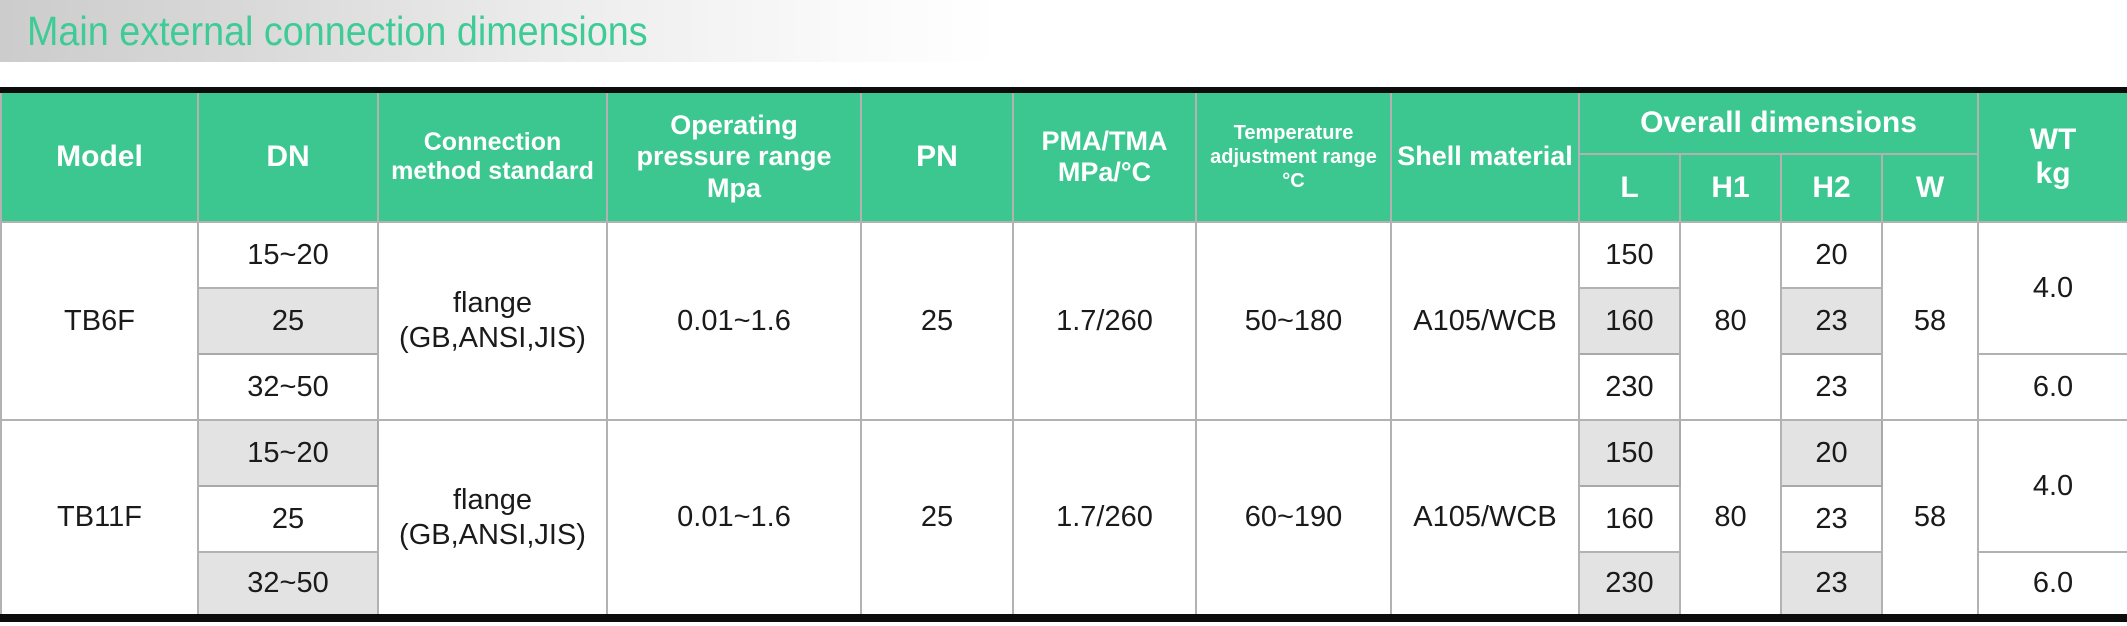 This screenshot has height=626, width=2127. Describe the element at coordinates (1104, 156) in the screenshot. I see `col-header-pma: PMA/TMA MPa/°C` at that location.